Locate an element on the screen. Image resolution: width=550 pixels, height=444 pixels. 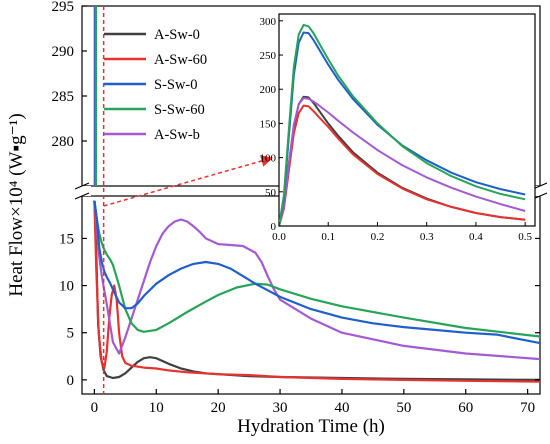
y-tick-label: 15 is located at coordinates (66, 239).